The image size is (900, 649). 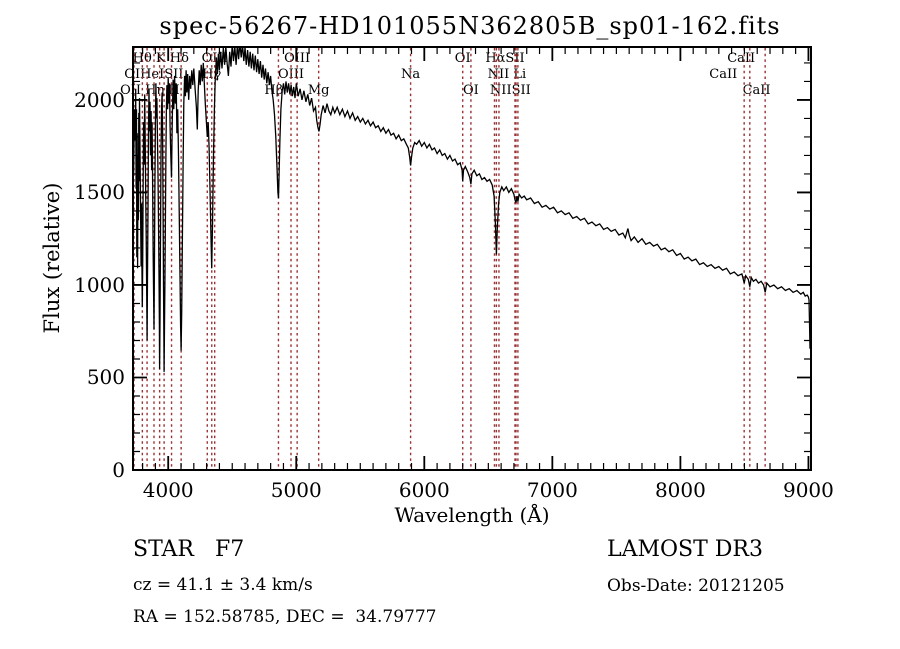 What do you see at coordinates (99, 99) in the screenshot?
I see `y-tick-label: 2000` at bounding box center [99, 99].